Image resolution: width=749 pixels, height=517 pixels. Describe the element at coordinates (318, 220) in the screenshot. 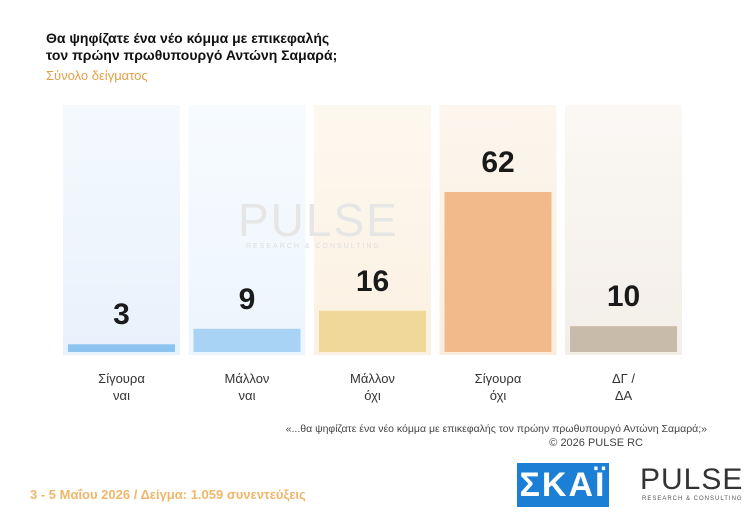

I see `watermark: PULSE` at that location.